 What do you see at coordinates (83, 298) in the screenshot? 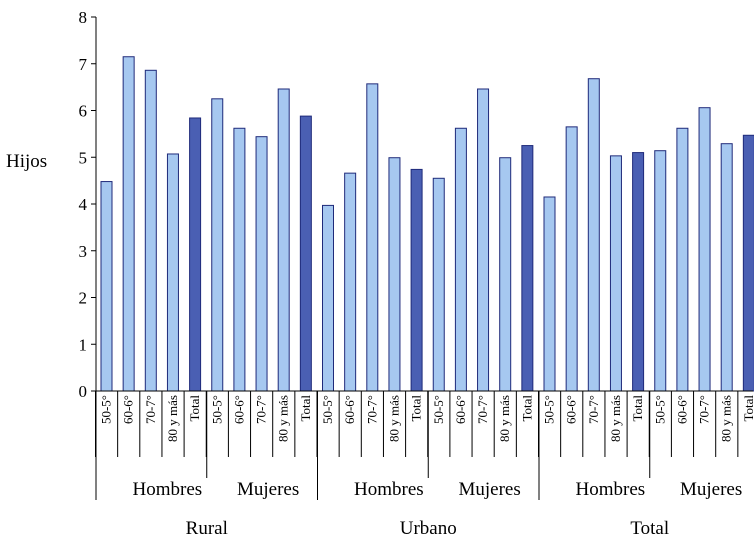
I see `y-tick-label: 2` at bounding box center [83, 298].